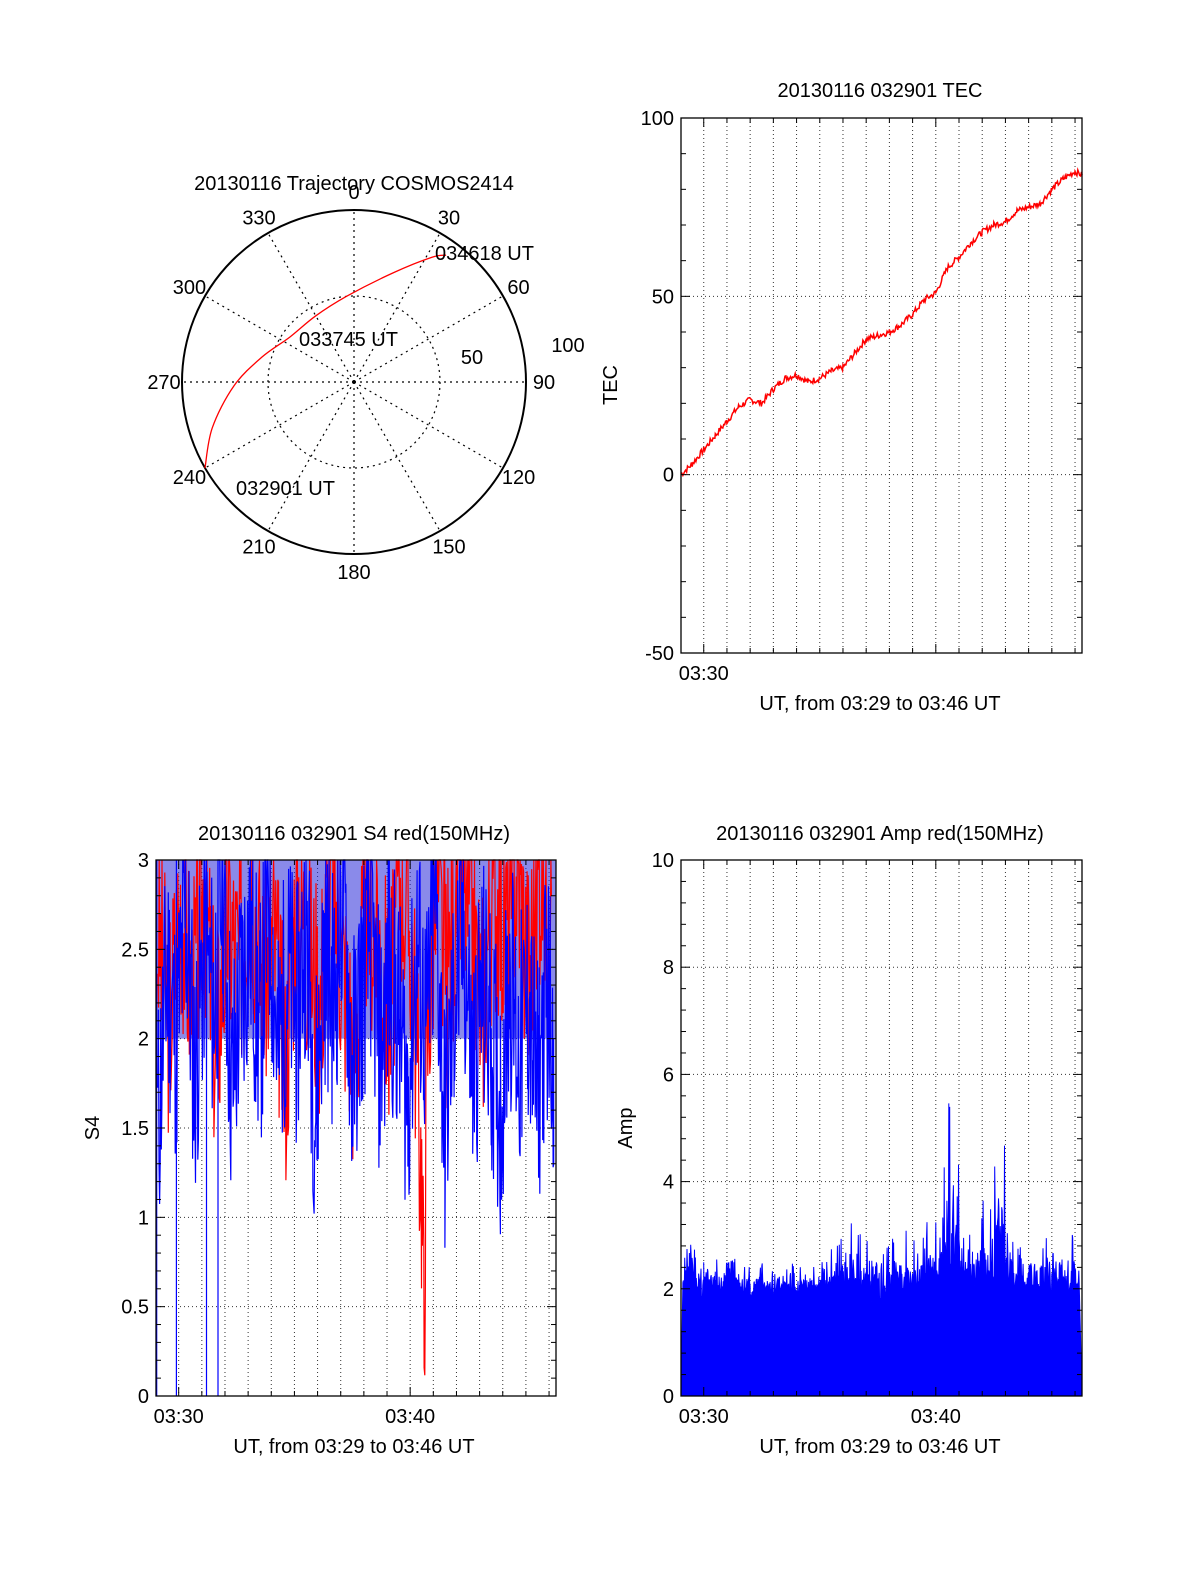  I want to click on polar-angle-label: 0, so click(353, 193).